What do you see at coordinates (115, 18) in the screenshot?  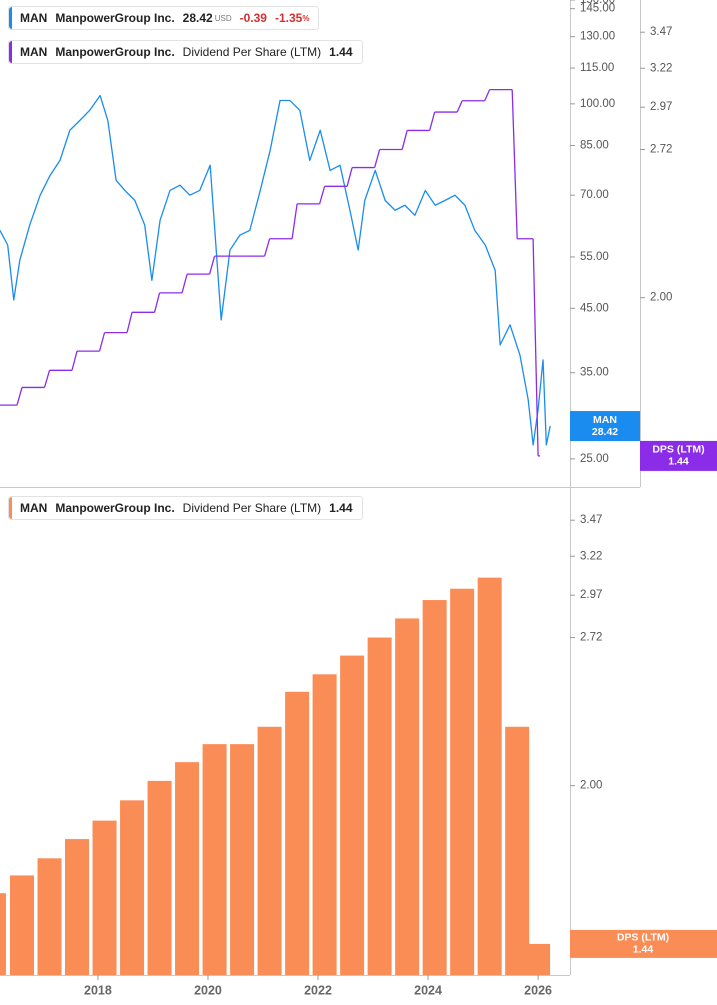 I see `legend-name: ManpowerGroup Inc.` at bounding box center [115, 18].